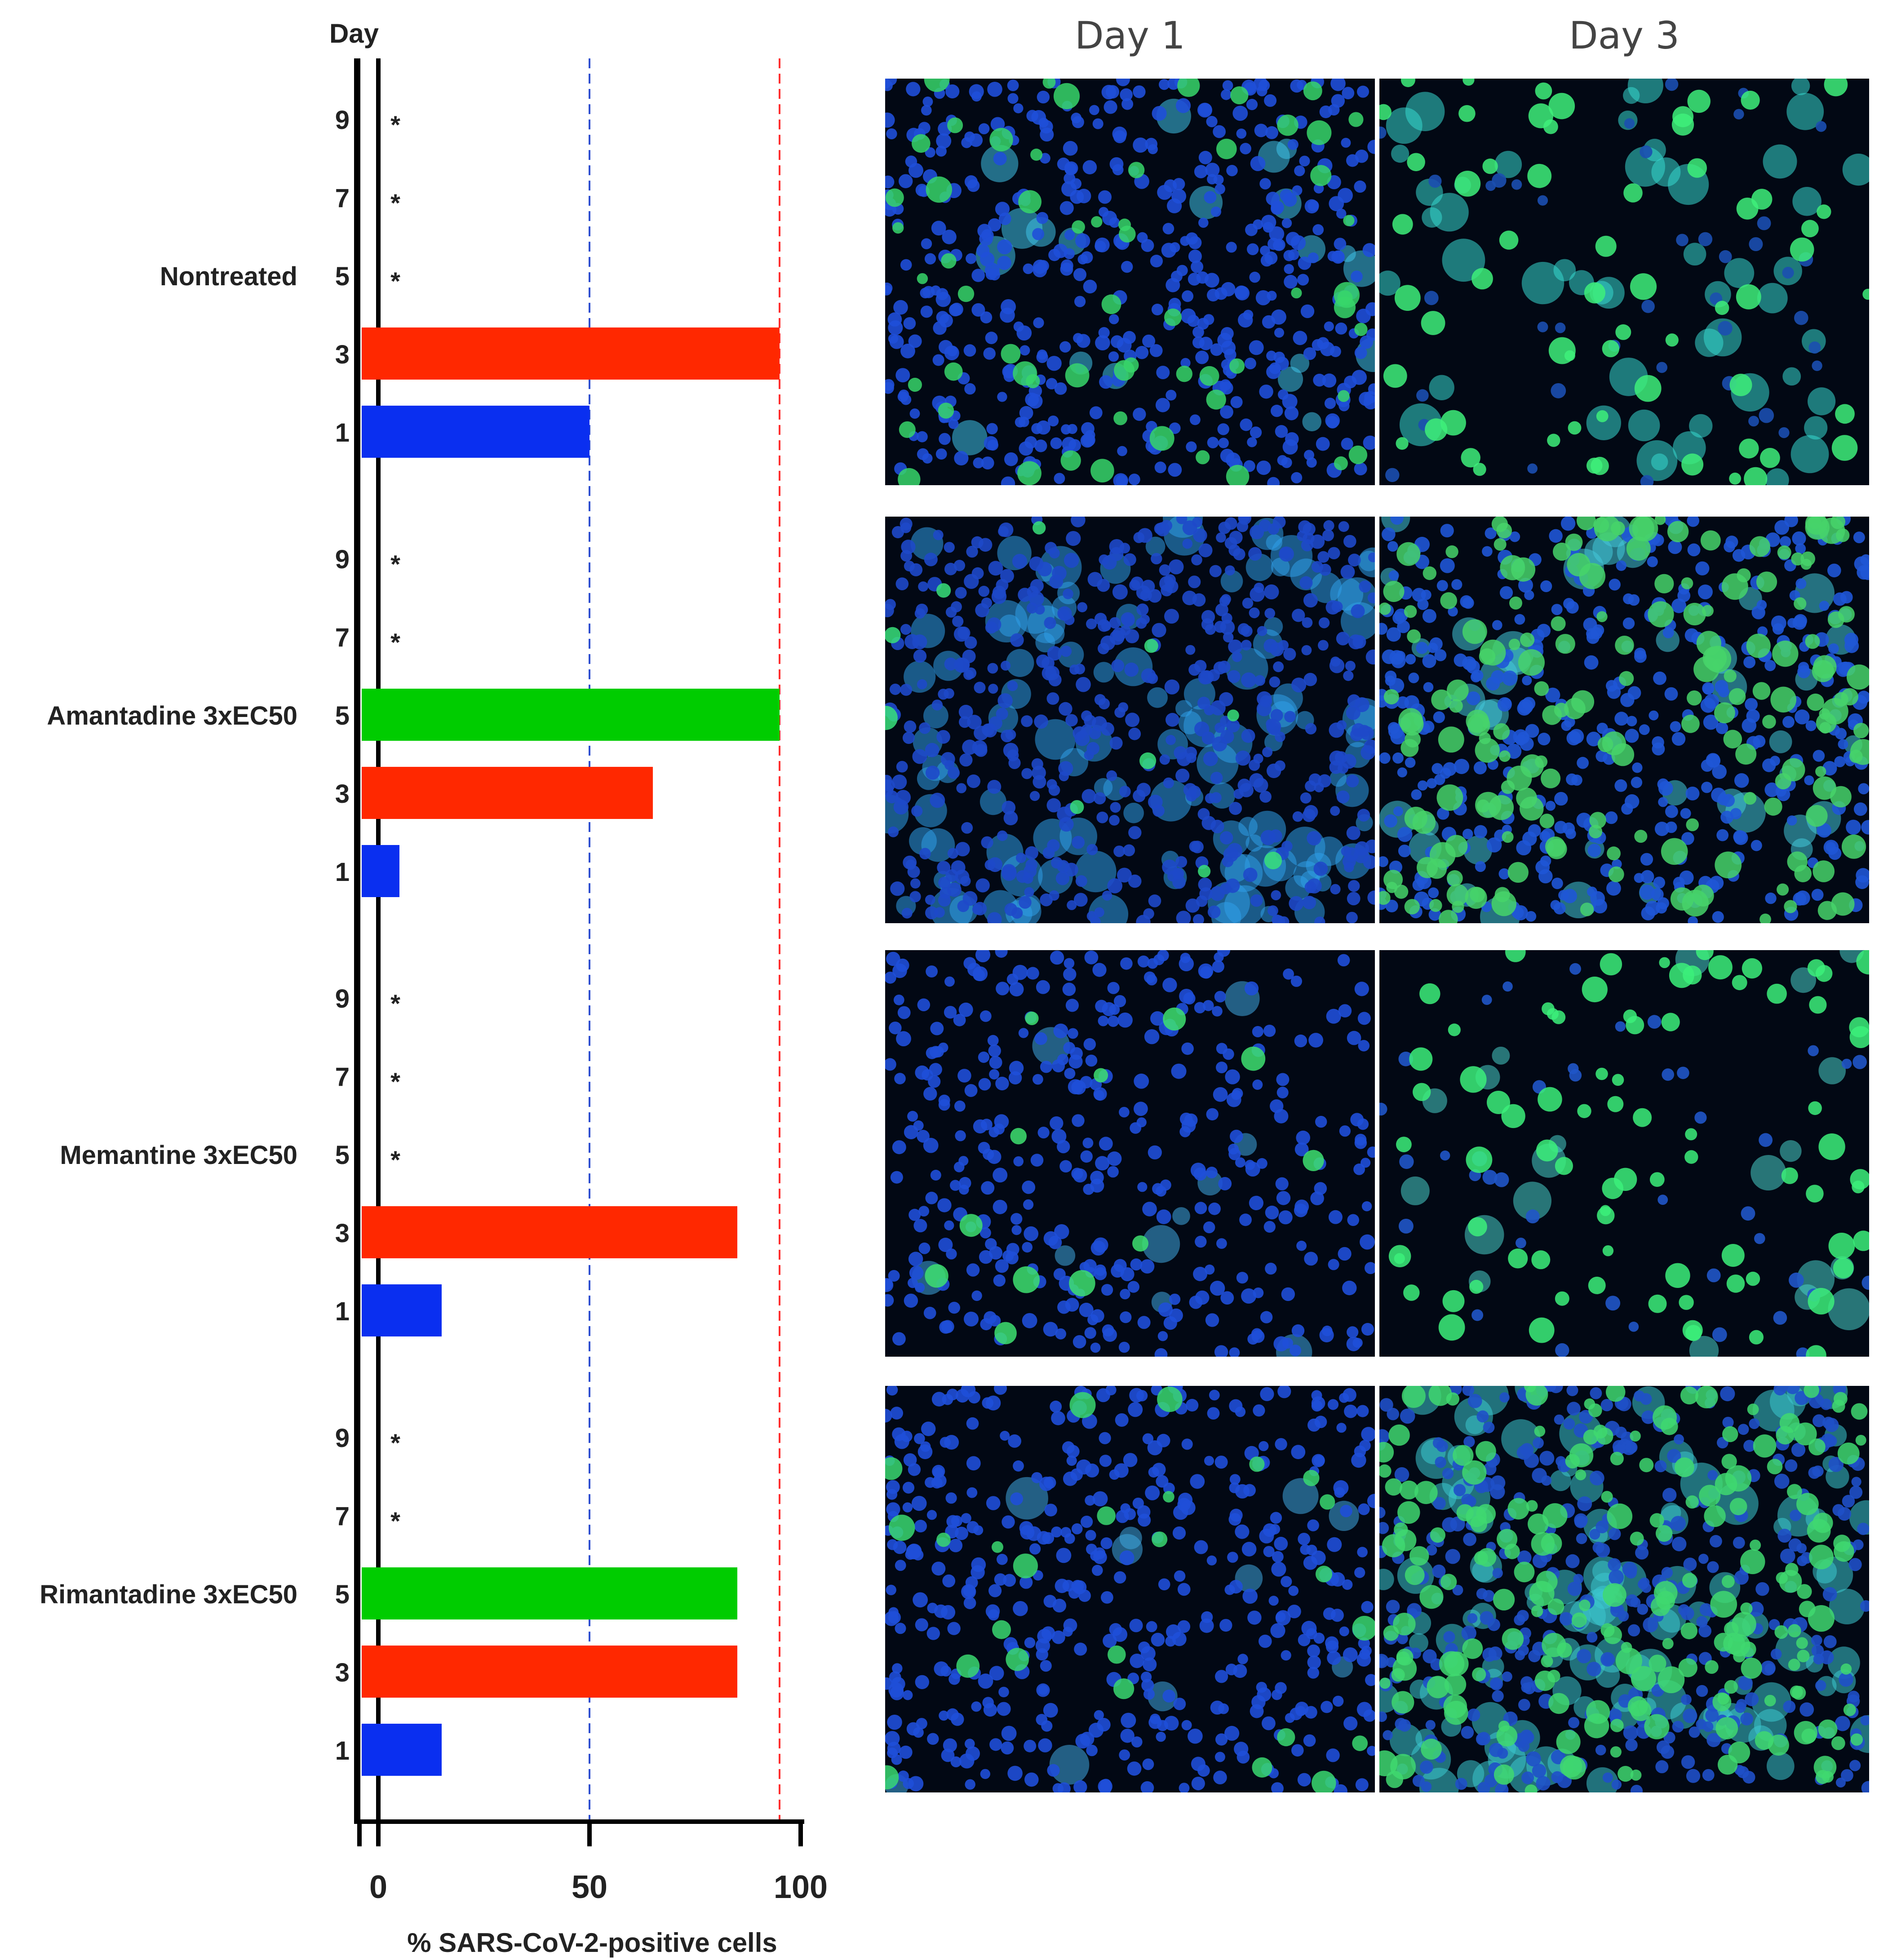  I want to click on bar-nontreated-day3, so click(571, 354).